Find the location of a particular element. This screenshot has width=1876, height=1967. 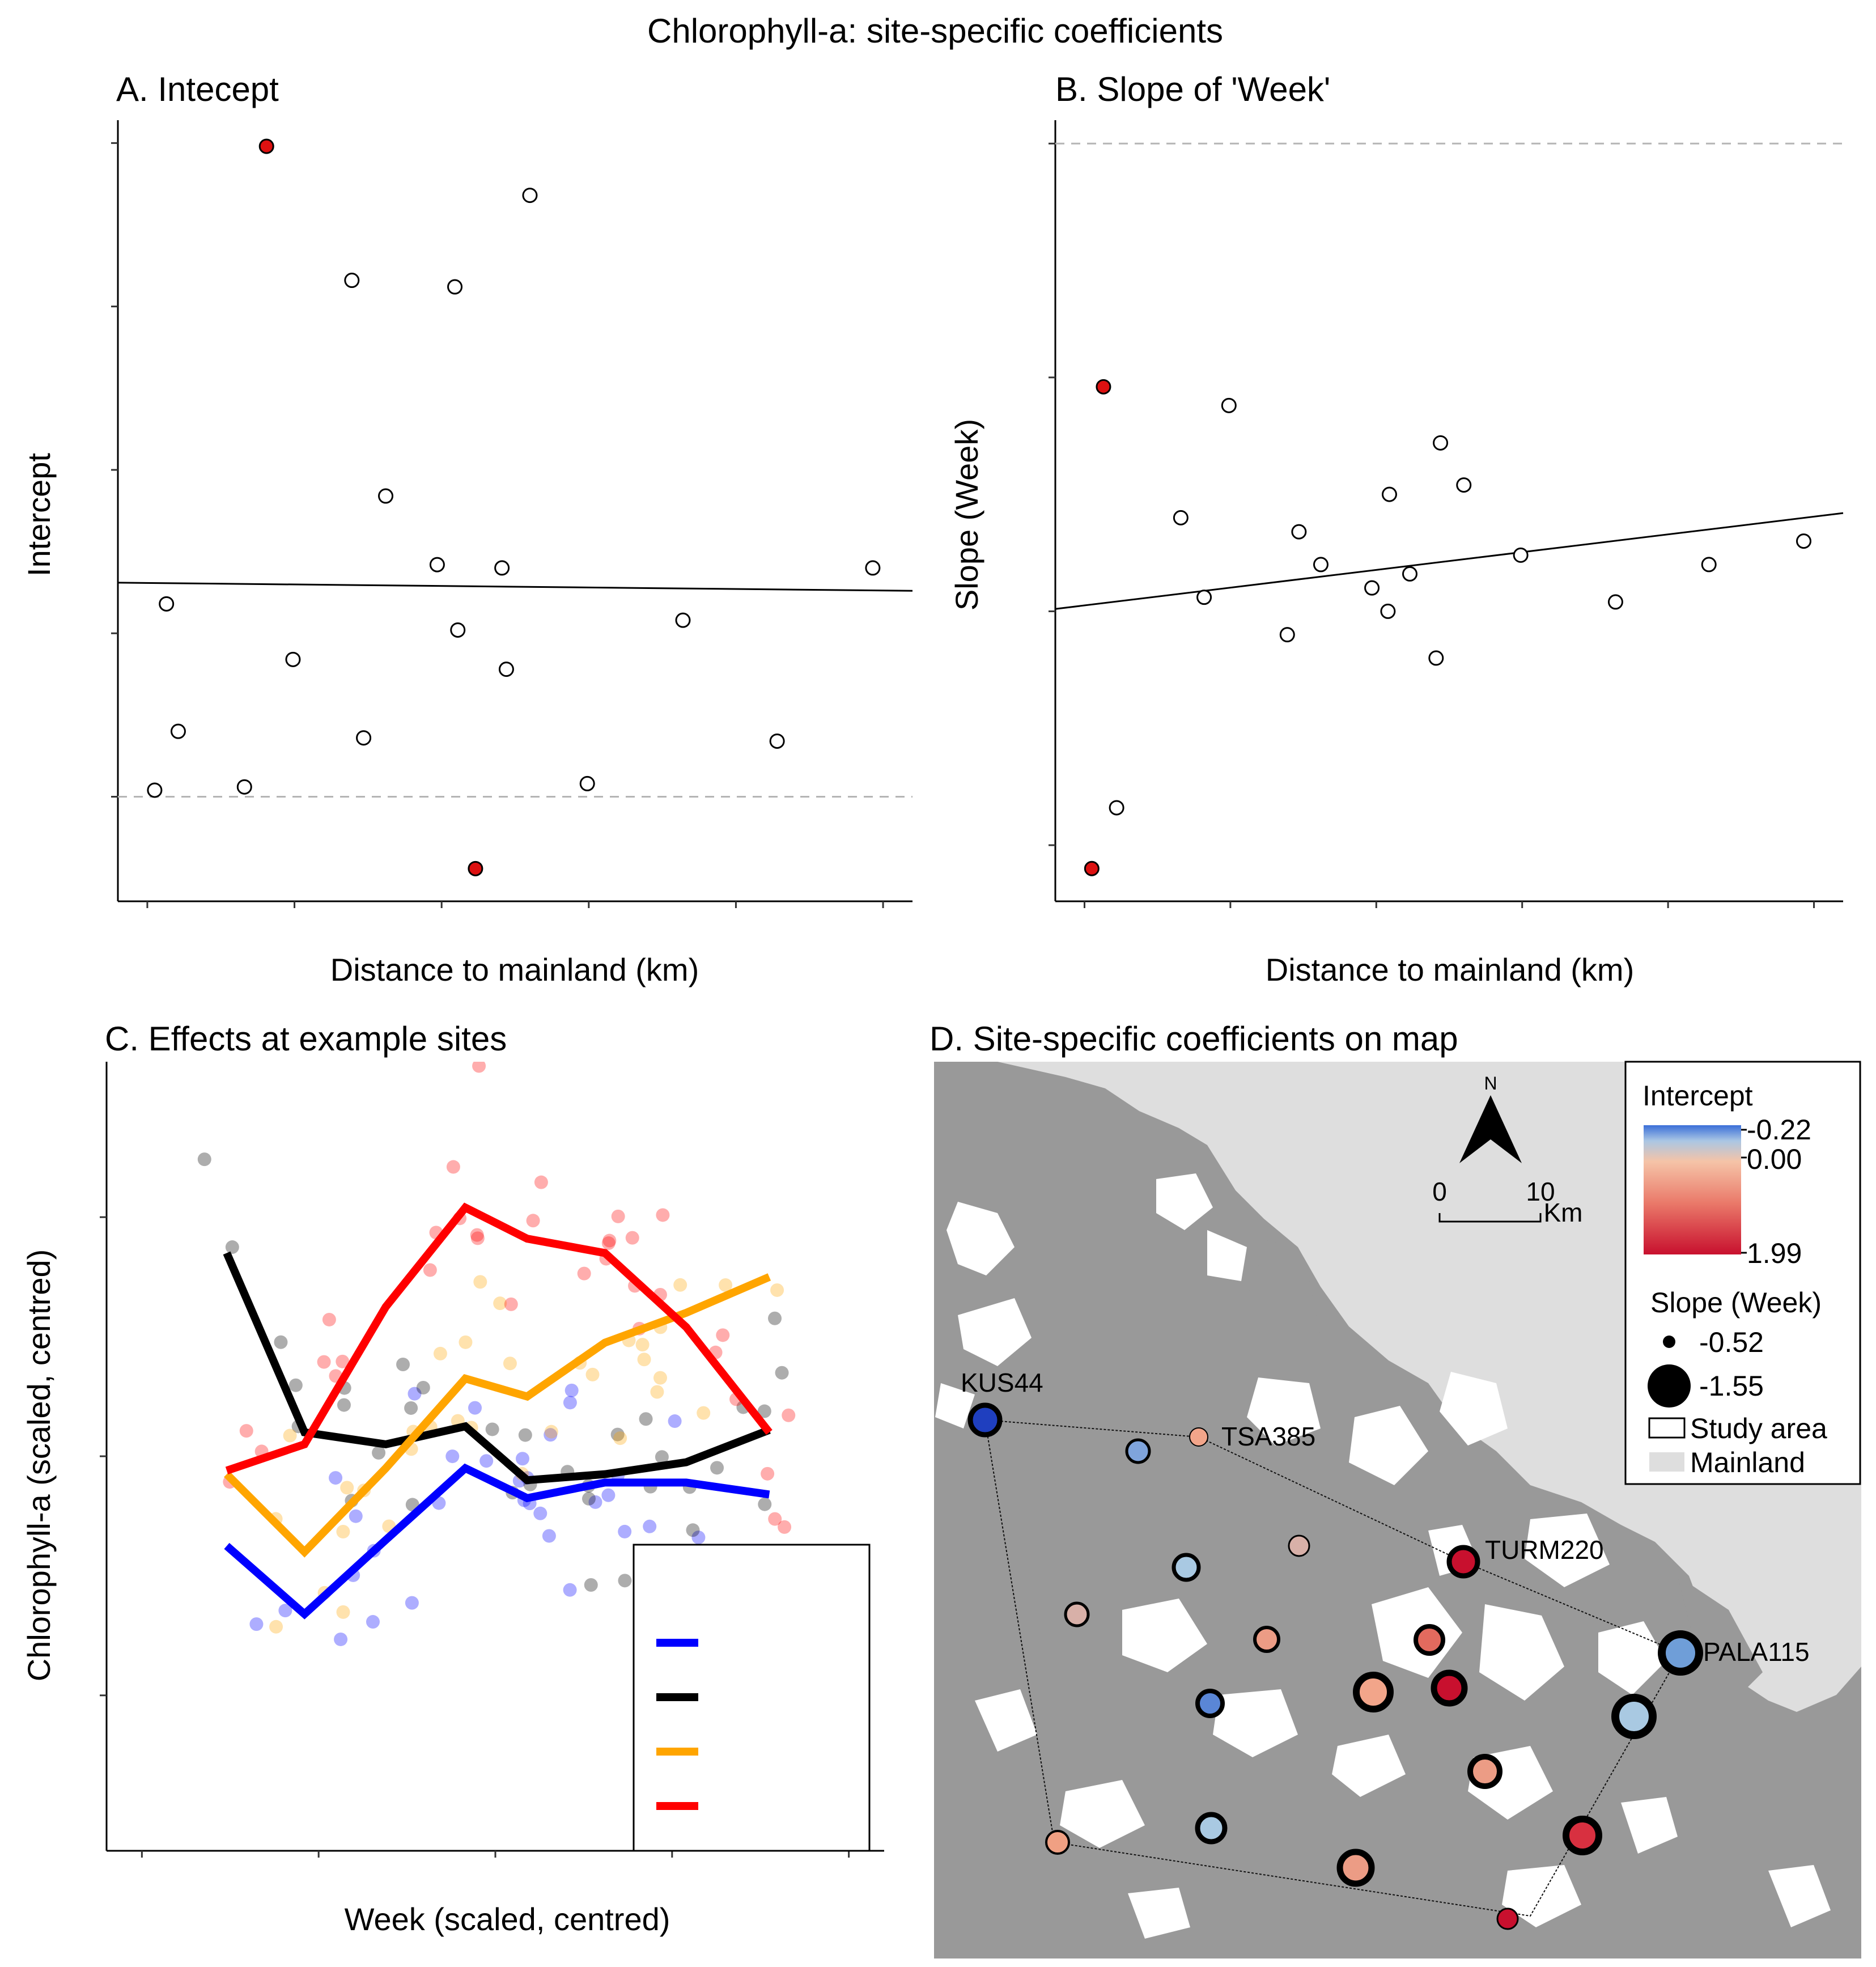

scale-label-km: Km is located at coordinates (1563, 1212).